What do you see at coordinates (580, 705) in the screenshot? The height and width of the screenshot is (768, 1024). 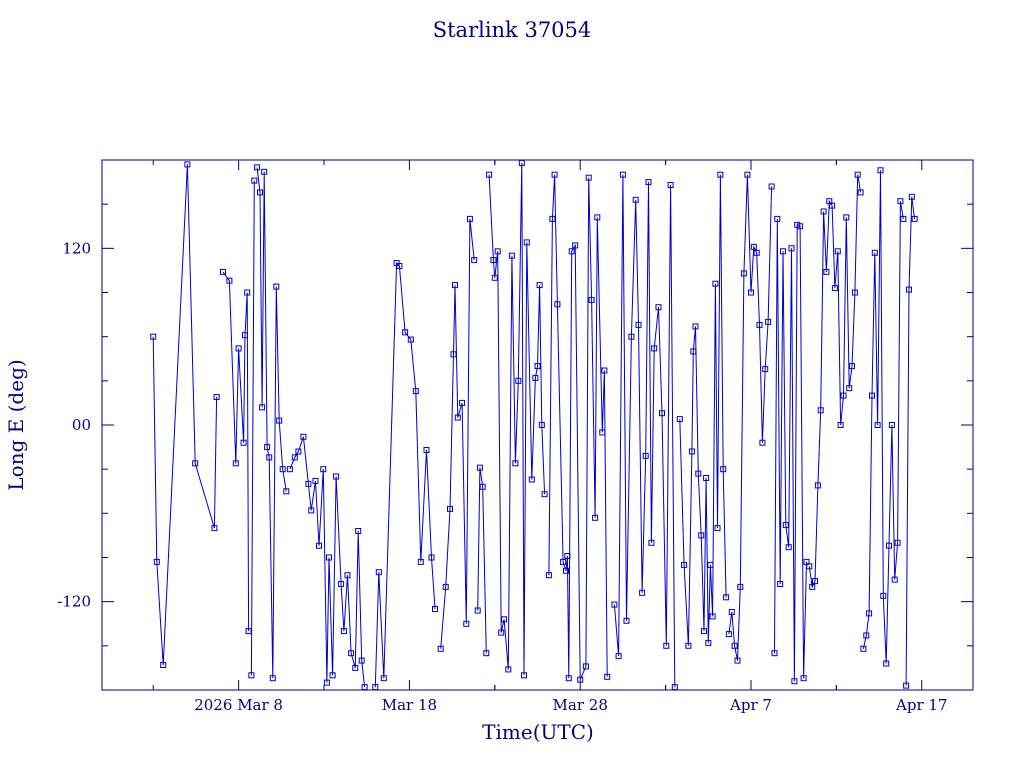 I see `x-tick-label: Mar 28` at bounding box center [580, 705].